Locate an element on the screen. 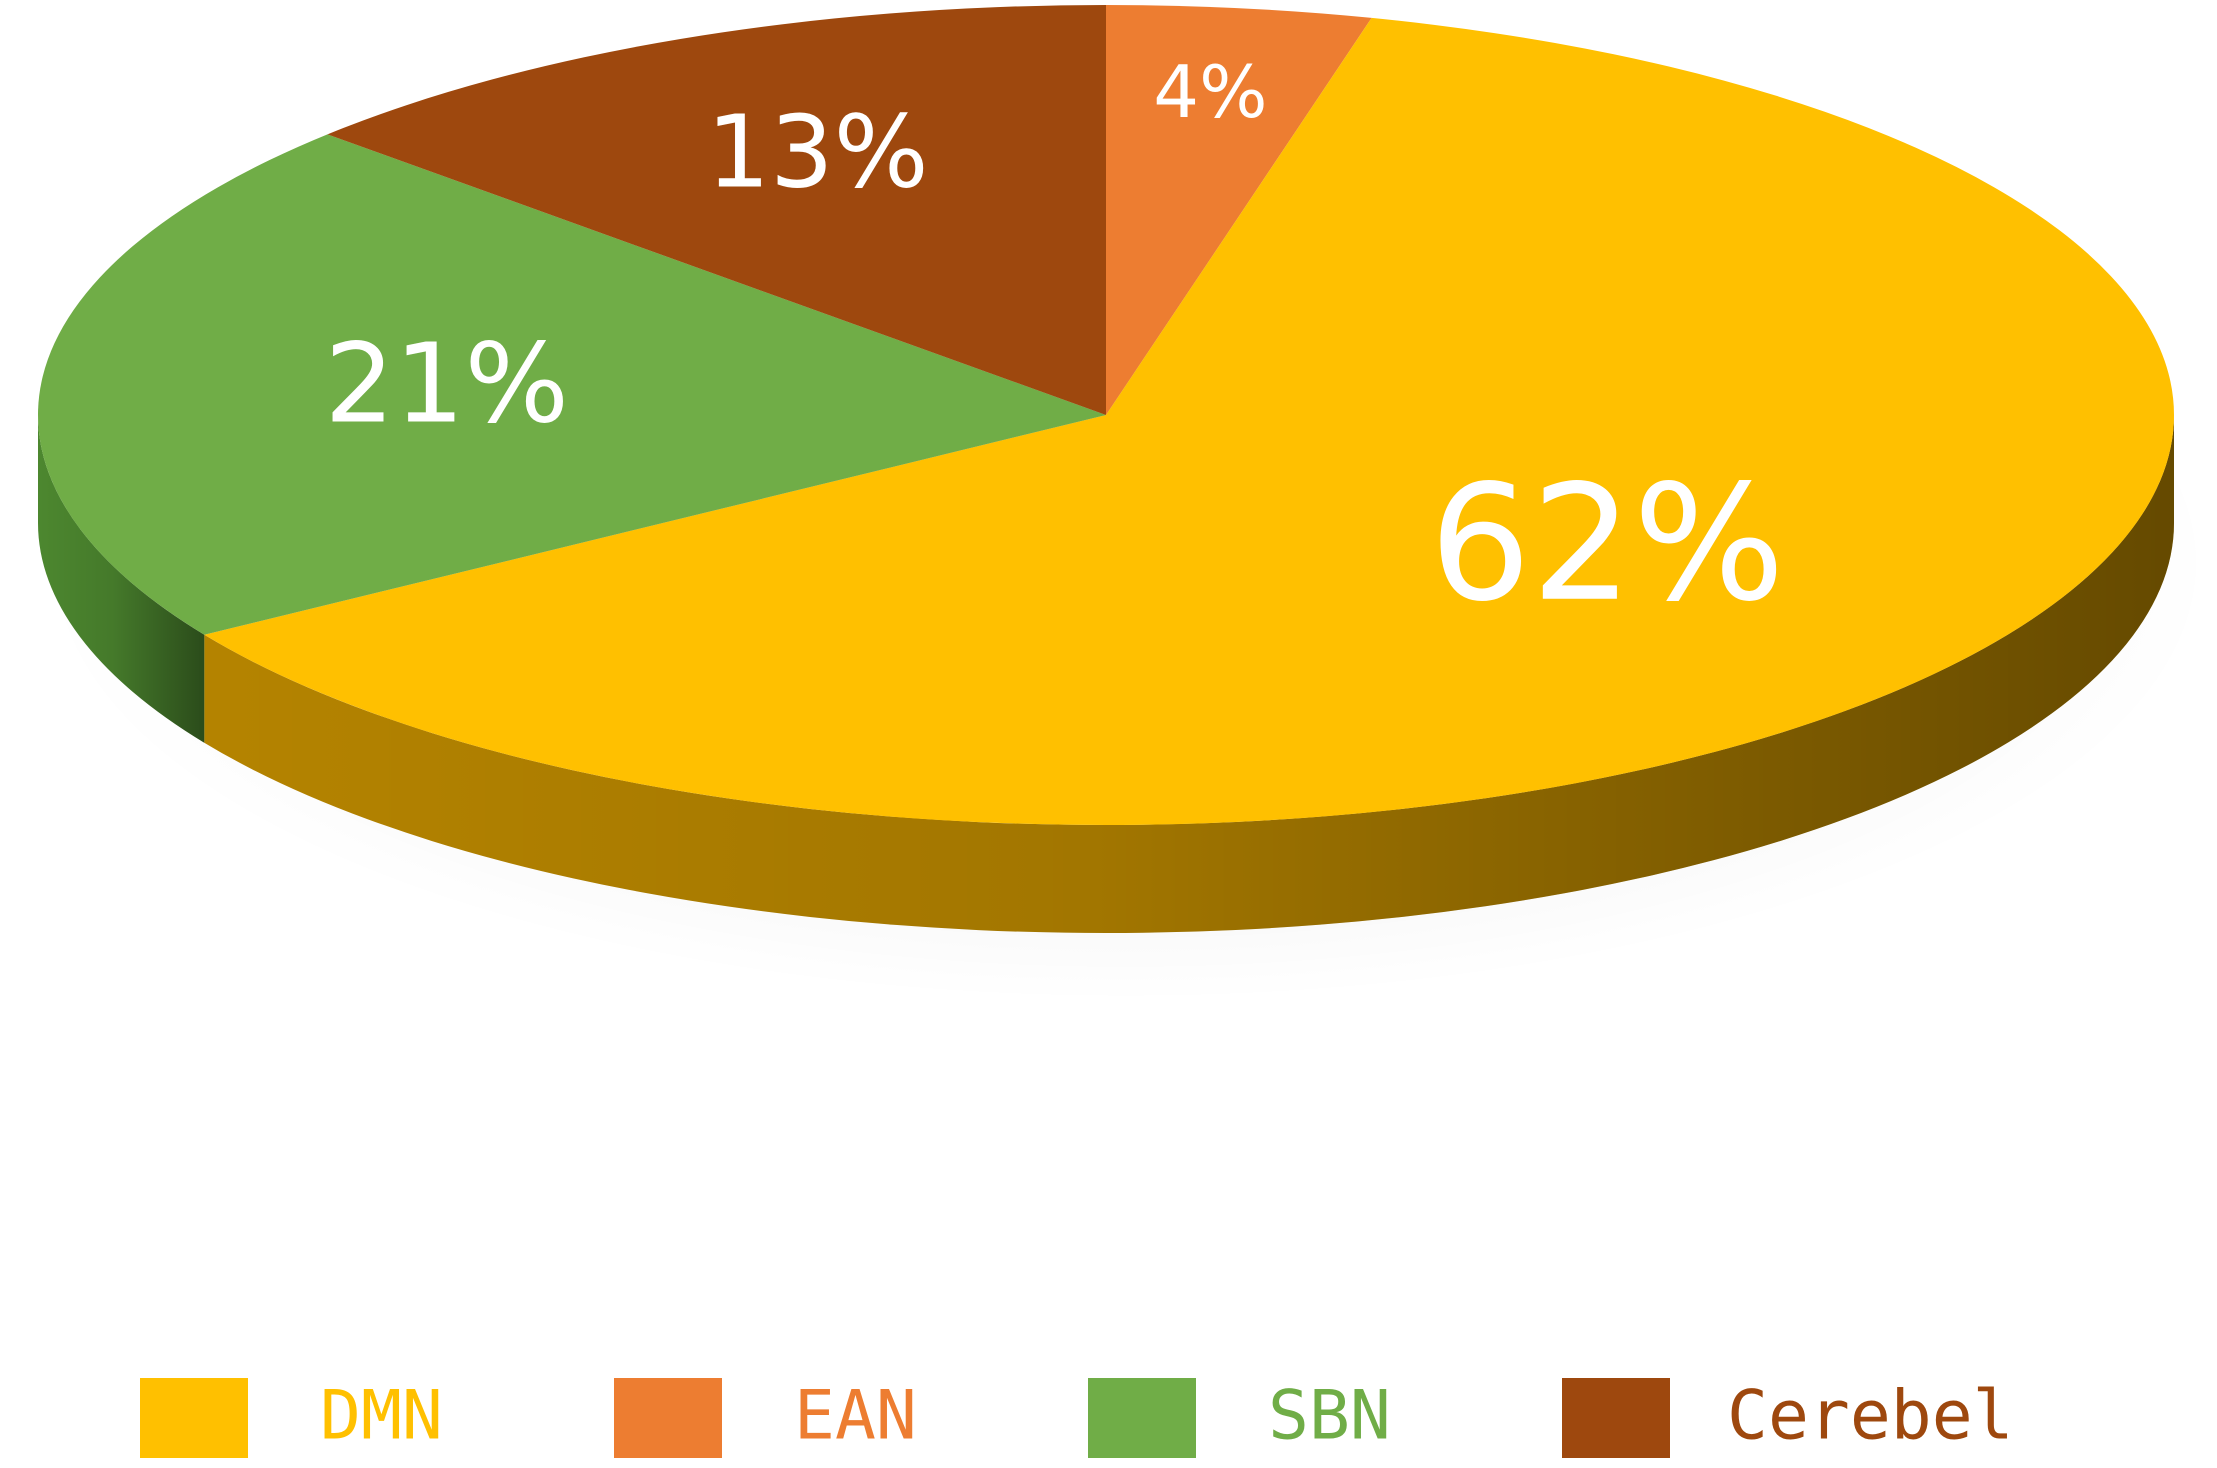 This screenshot has width=2217, height=1468. legend-label-cerebel: Cerebel is located at coordinates (1870, 1416).